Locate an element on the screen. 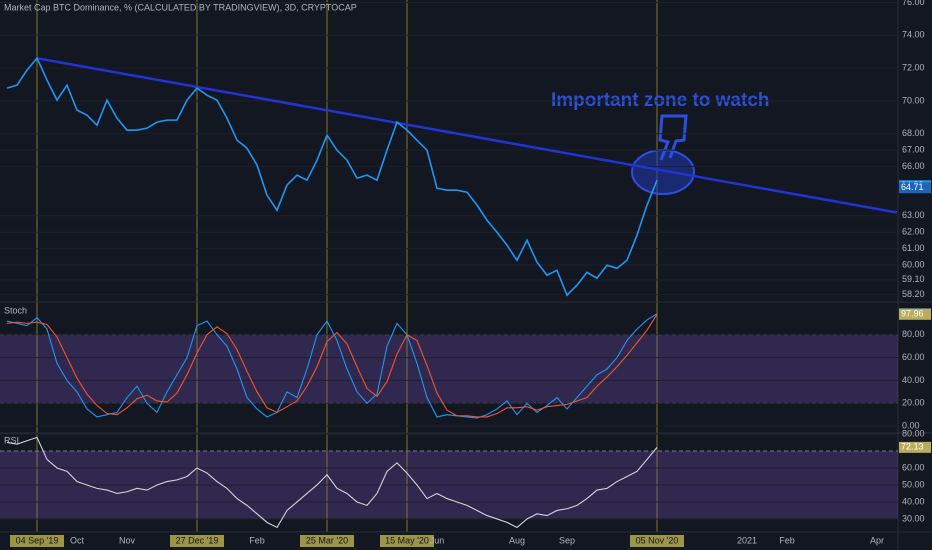 The image size is (932, 550). price-label: 72.13 is located at coordinates (912, 447).